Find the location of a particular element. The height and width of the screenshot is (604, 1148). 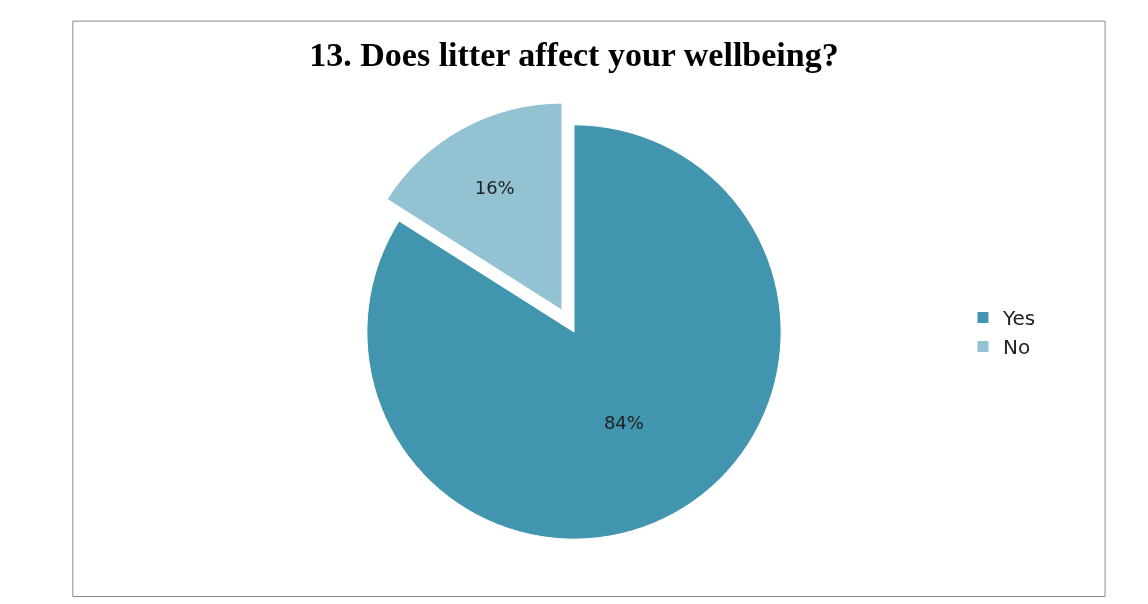

legend-label: Yes is located at coordinates (1018, 318).